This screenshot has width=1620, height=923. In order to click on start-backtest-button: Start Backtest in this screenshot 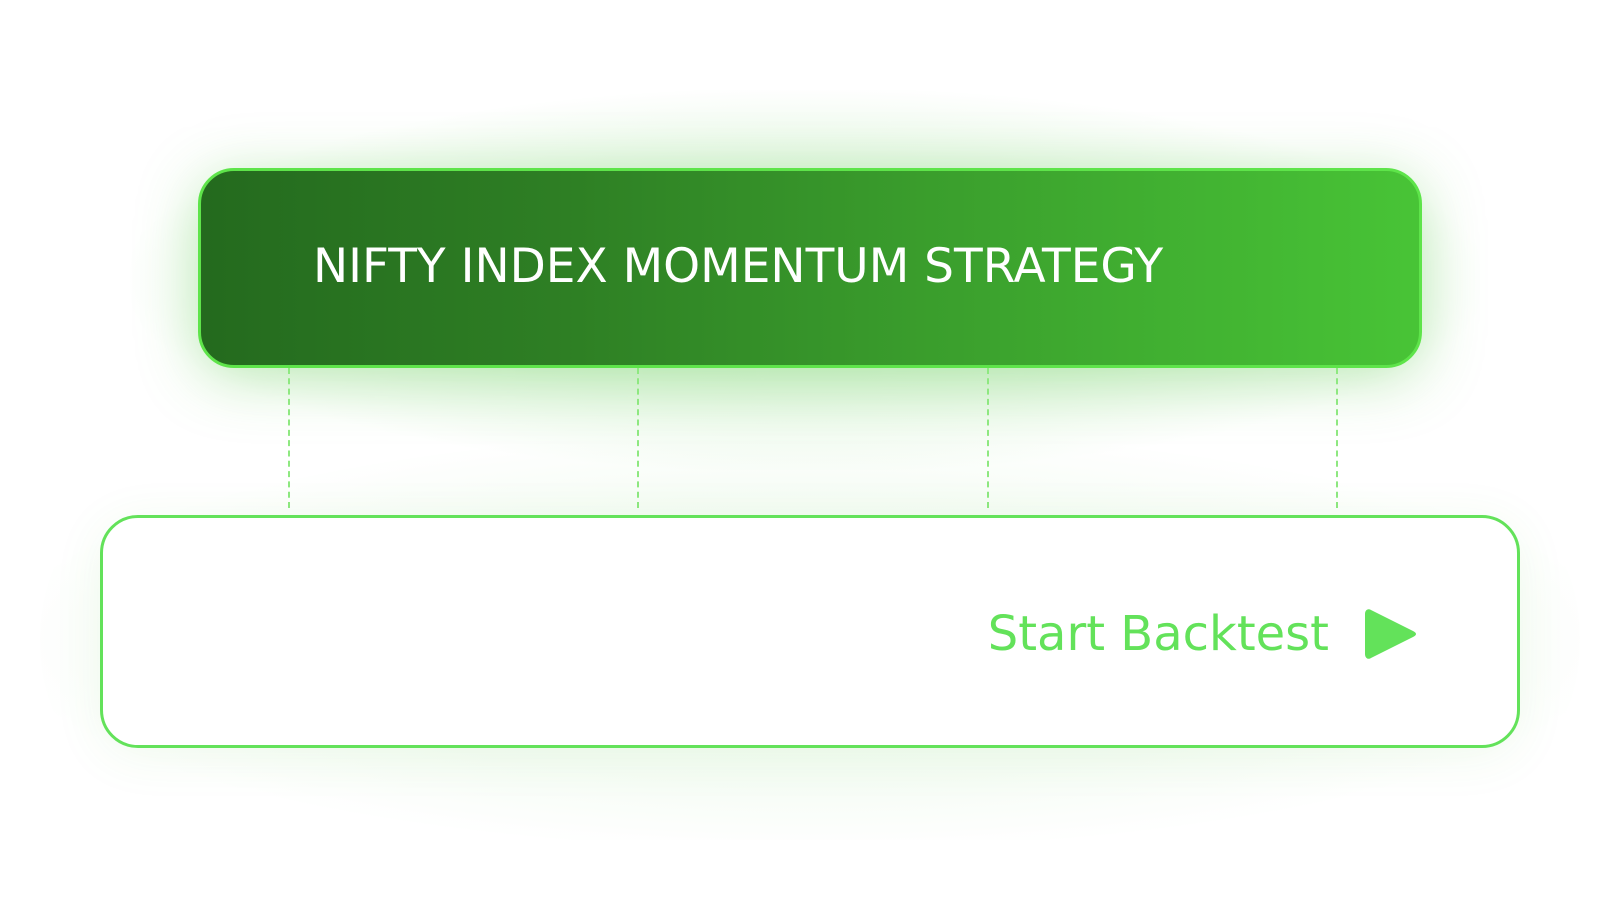, I will do `click(1202, 634)`.